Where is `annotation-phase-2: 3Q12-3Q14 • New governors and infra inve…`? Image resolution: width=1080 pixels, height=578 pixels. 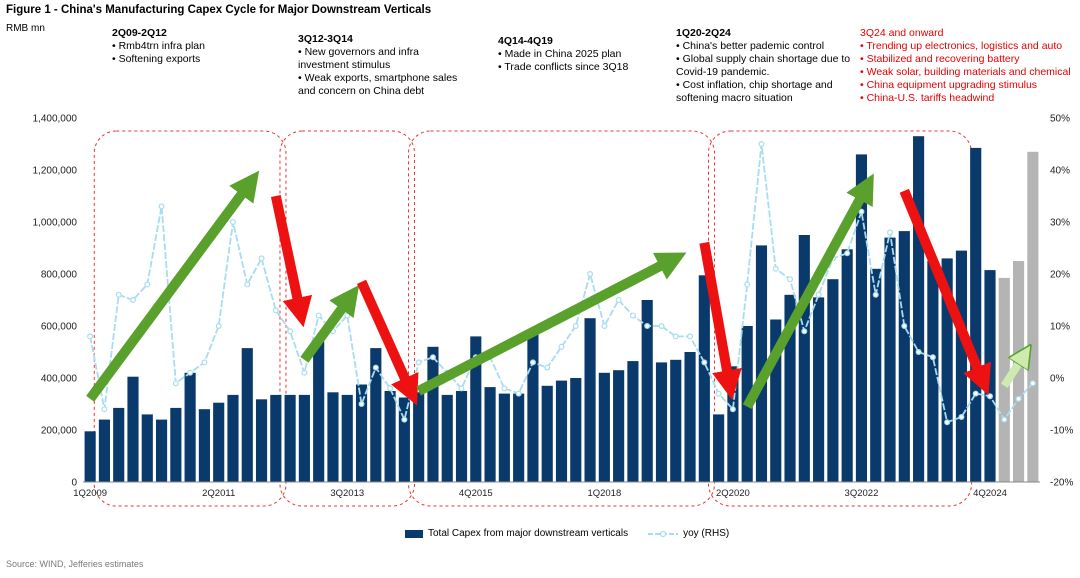
annotation-phase-2: 3Q12-3Q14 • New governors and infra inve… is located at coordinates (377, 65).